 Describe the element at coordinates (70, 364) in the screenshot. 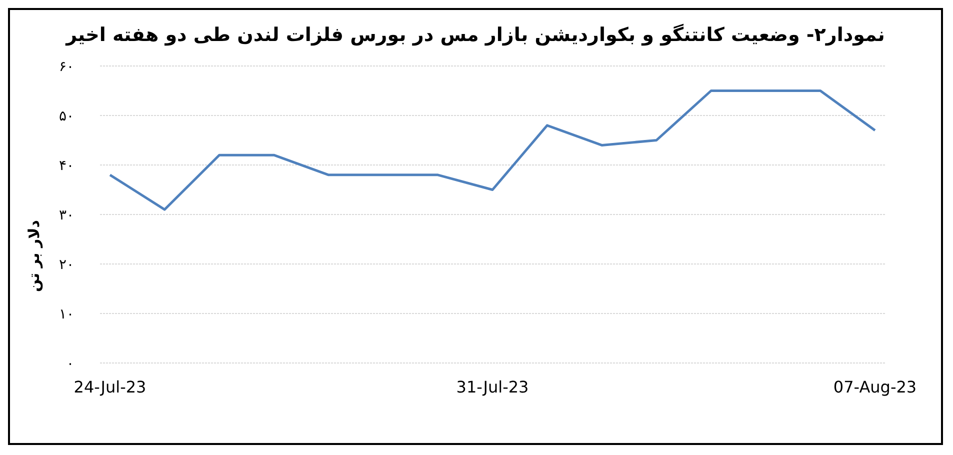

I see `y-tick-label: ۰` at that location.